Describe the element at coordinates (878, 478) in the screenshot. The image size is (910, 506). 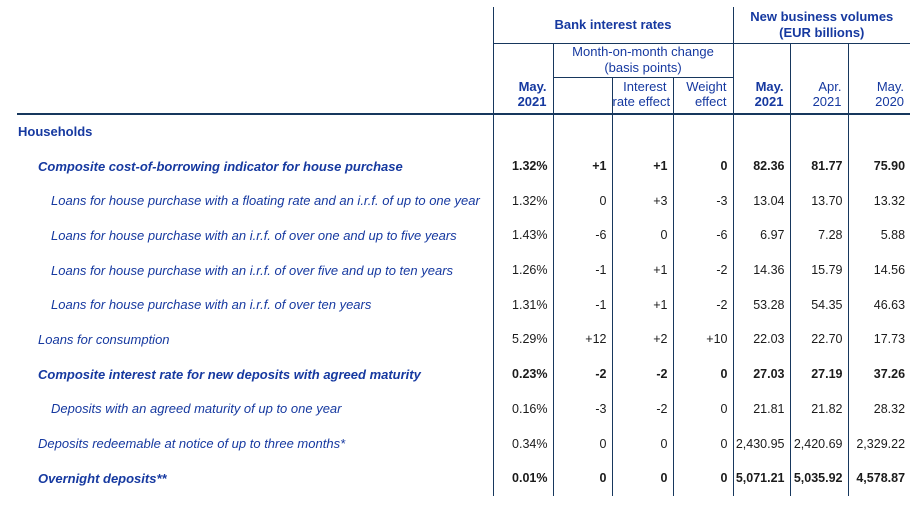
I see `cell-volume-may-2020: 4,578.87` at that location.